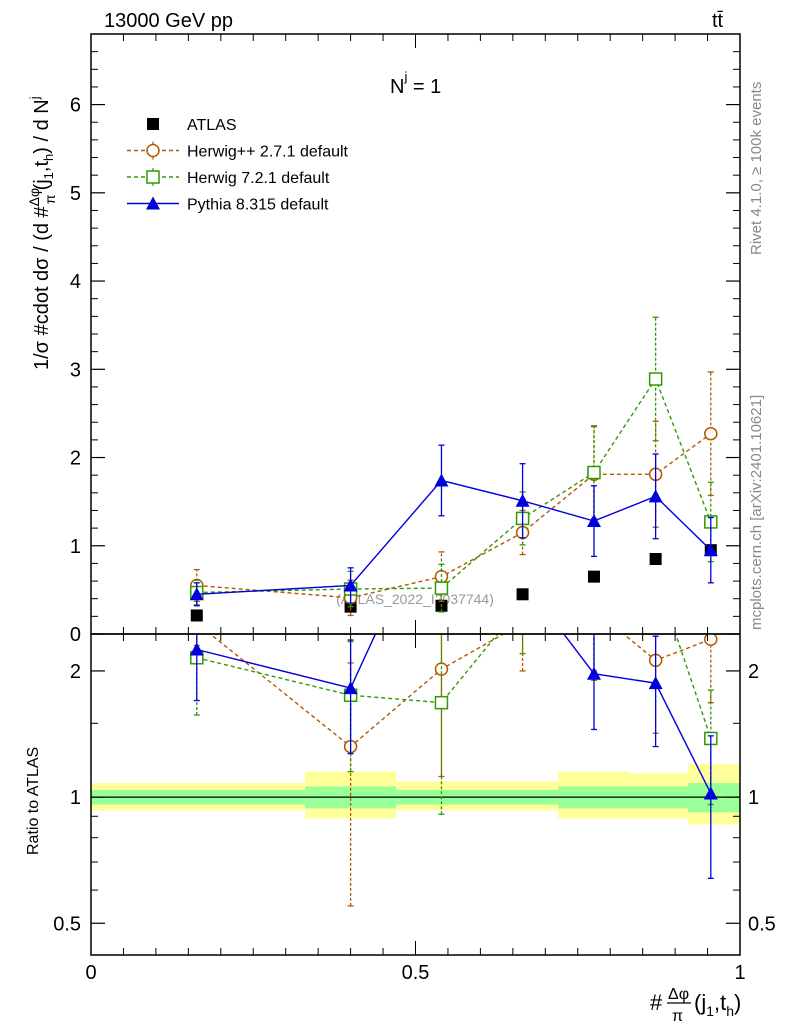 Image resolution: width=786 pixels, height=1024 pixels. What do you see at coordinates (656, 1002) in the screenshot?
I see `xlabel-hash: #` at bounding box center [656, 1002].